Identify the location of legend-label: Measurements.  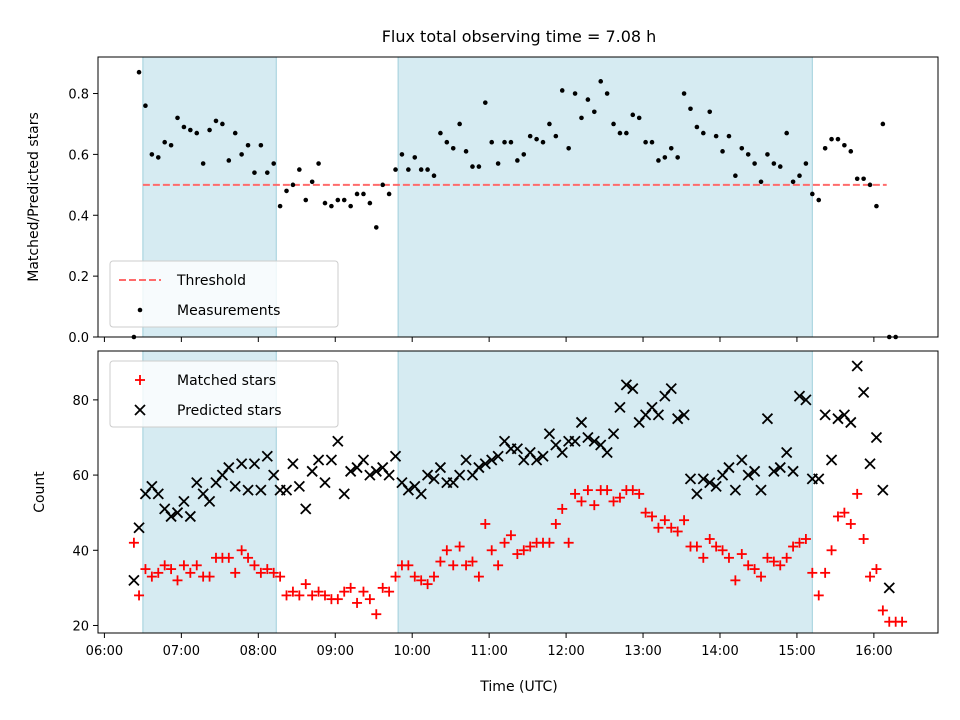
(228, 311).